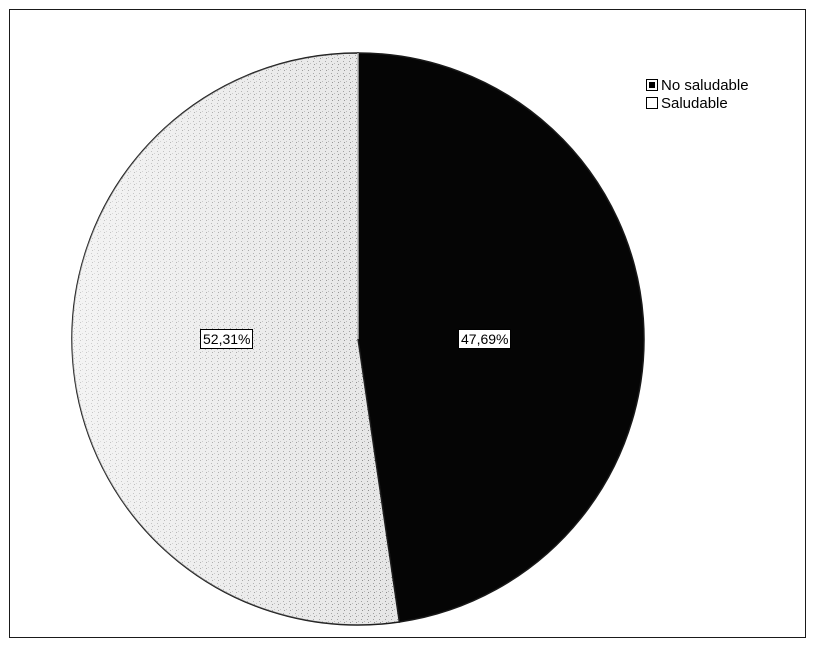 The image size is (816, 647). I want to click on legend-label: No saludable, so click(705, 85).